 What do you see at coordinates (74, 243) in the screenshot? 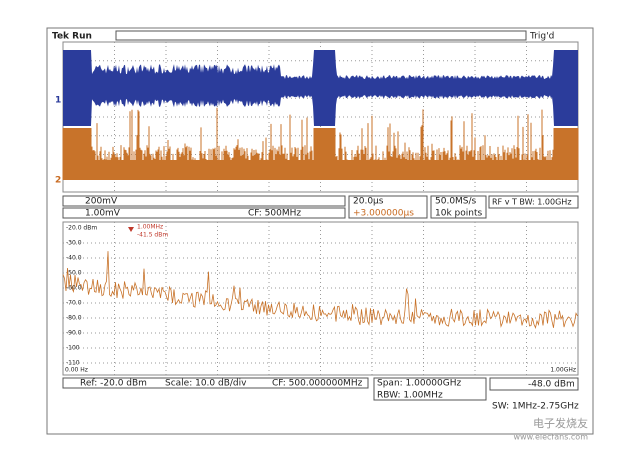
I see `y-label: -30.0` at bounding box center [74, 243].